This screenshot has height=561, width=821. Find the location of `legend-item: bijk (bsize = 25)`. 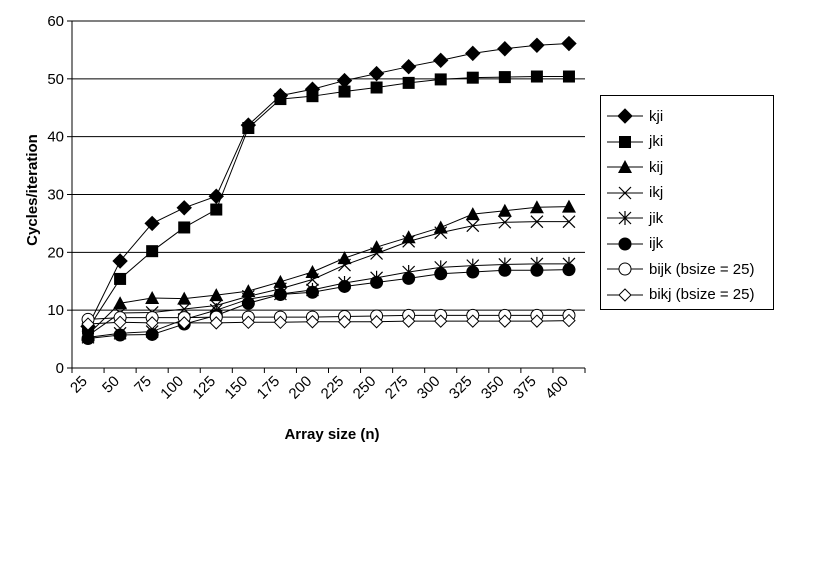

legend-item: bijk (bsize = 25) is located at coordinates (680, 269).